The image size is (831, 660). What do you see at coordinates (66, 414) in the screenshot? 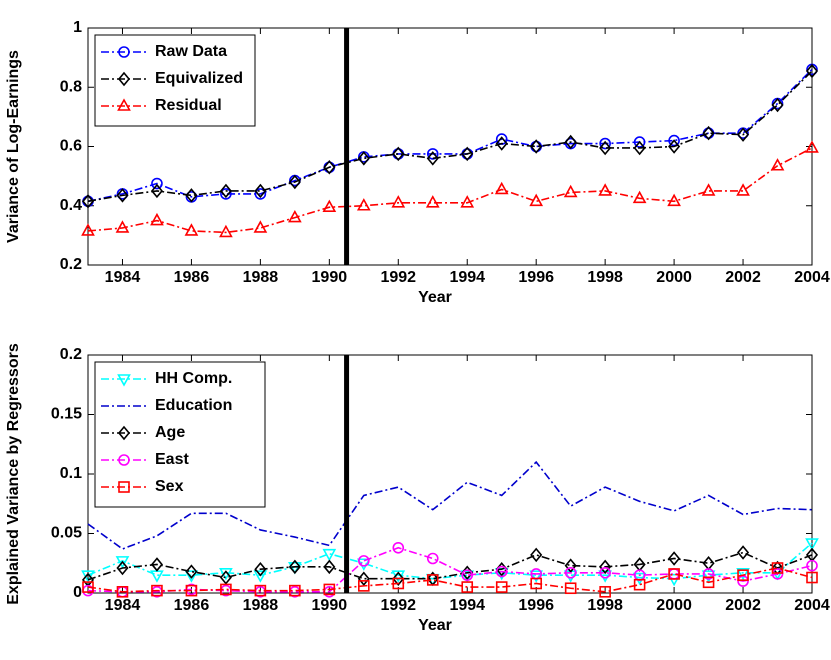
I see `y-tick-label: 0.15` at bounding box center [66, 414].